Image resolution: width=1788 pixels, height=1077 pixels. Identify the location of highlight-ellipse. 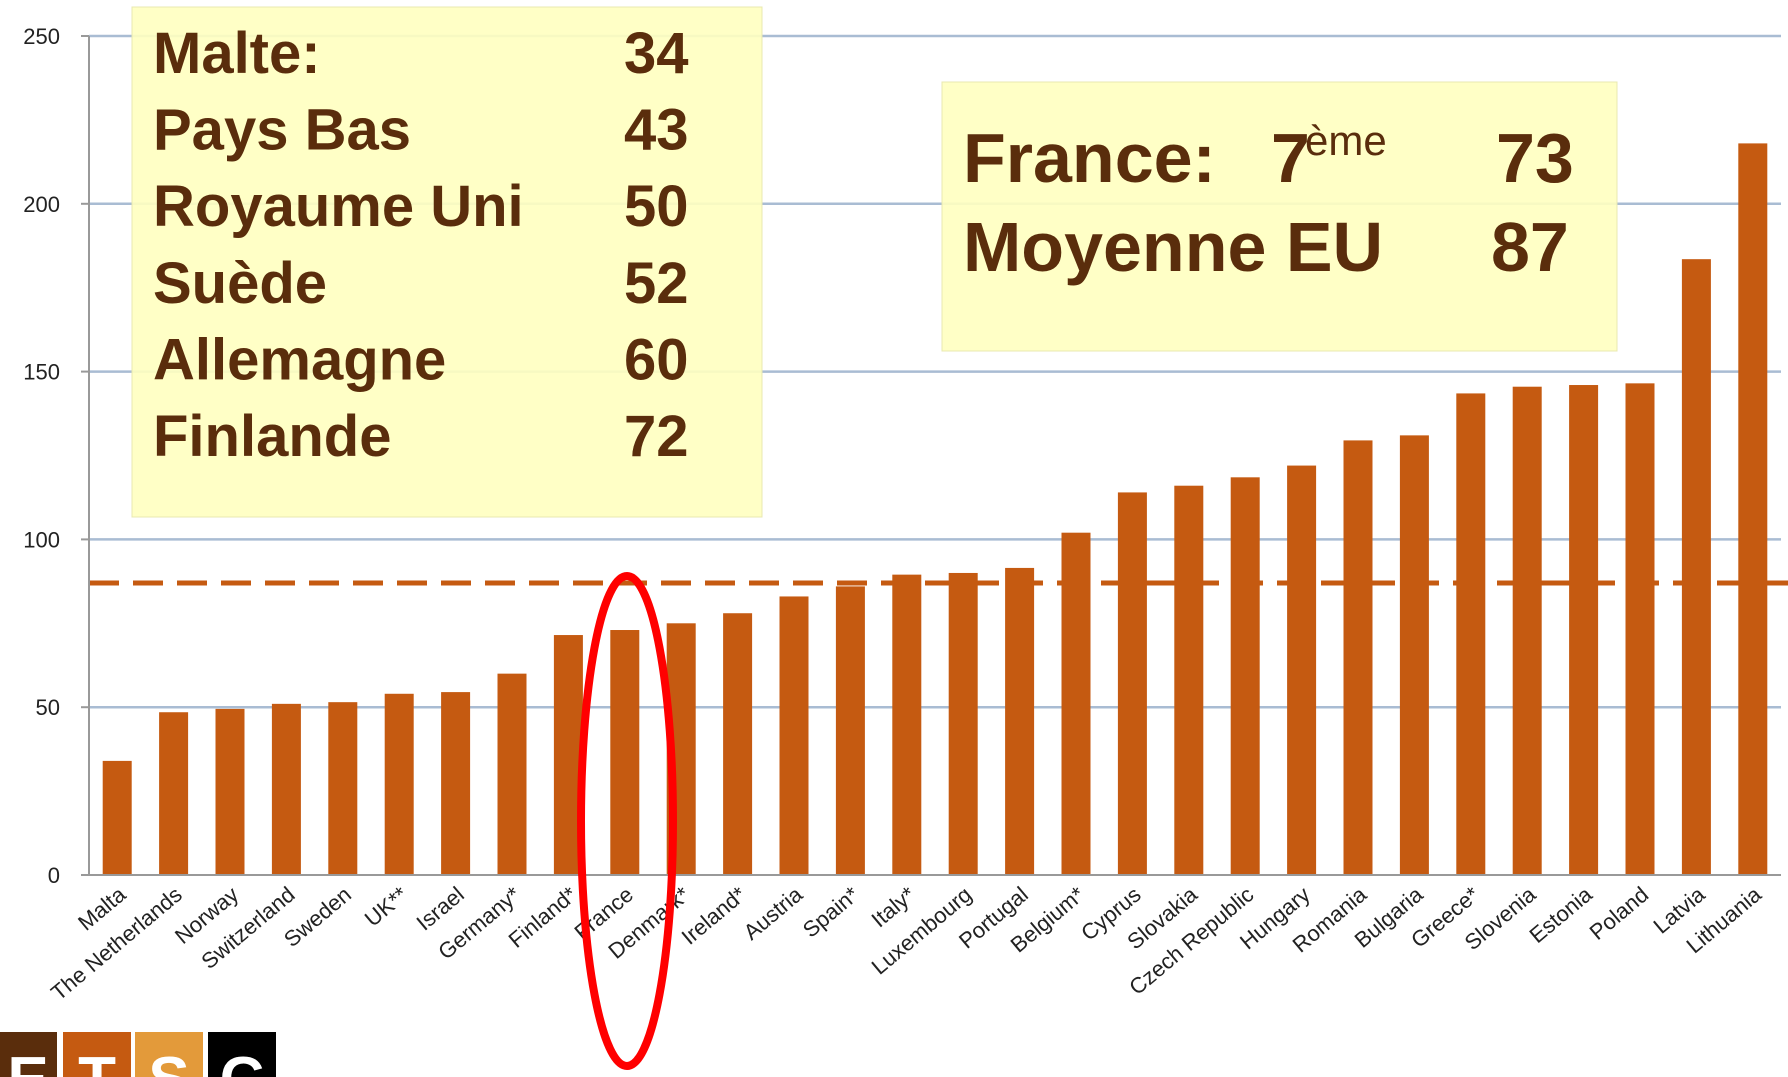
(627, 821).